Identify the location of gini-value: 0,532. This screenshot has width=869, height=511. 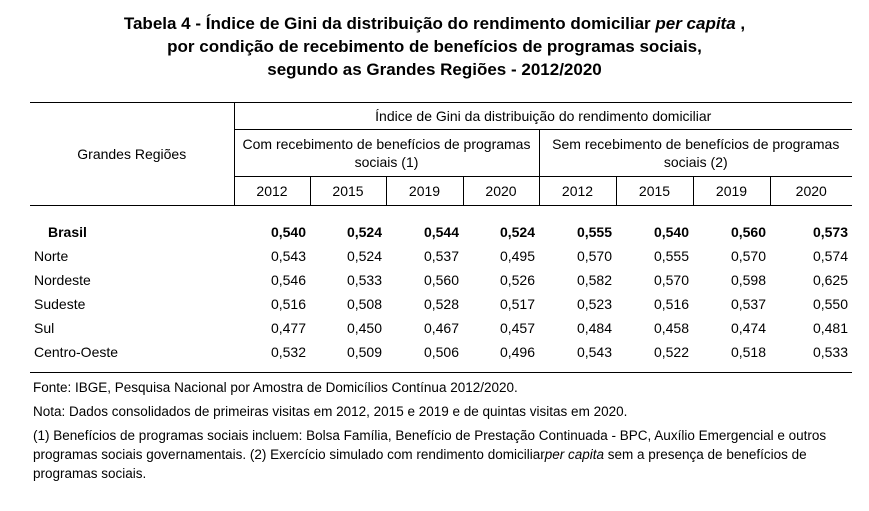
(288, 352).